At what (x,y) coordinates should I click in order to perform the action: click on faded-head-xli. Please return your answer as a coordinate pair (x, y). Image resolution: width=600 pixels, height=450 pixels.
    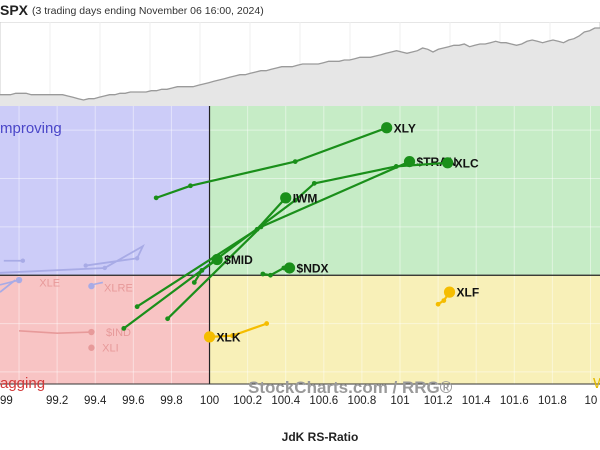
    Looking at the image, I should click on (91, 347).